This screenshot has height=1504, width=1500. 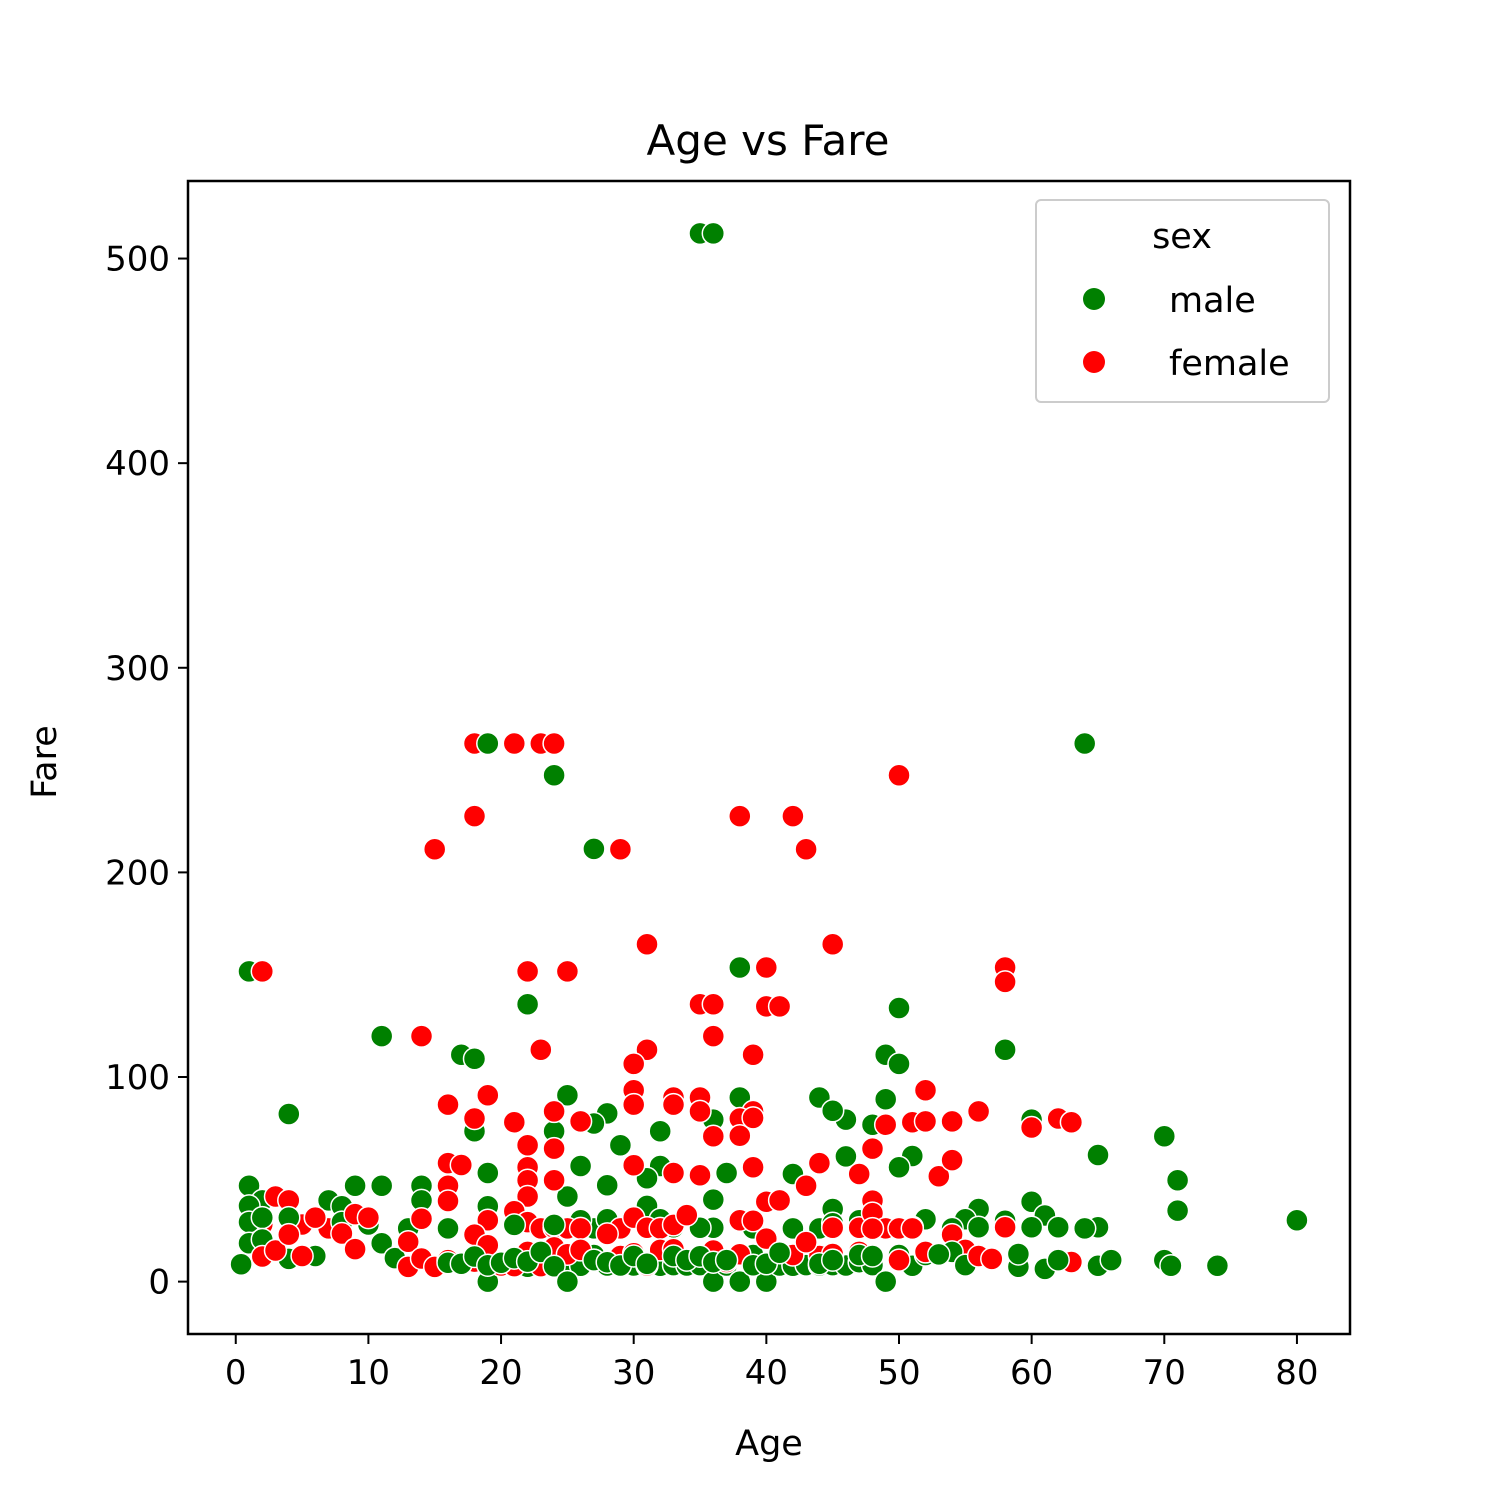 What do you see at coordinates (1094, 299) in the screenshot?
I see `legend-marker-male` at bounding box center [1094, 299].